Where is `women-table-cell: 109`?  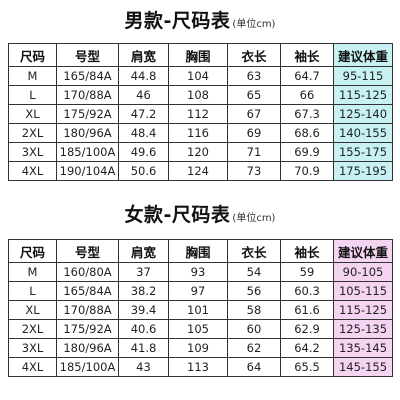
women-table-cell: 109 is located at coordinates (198, 348).